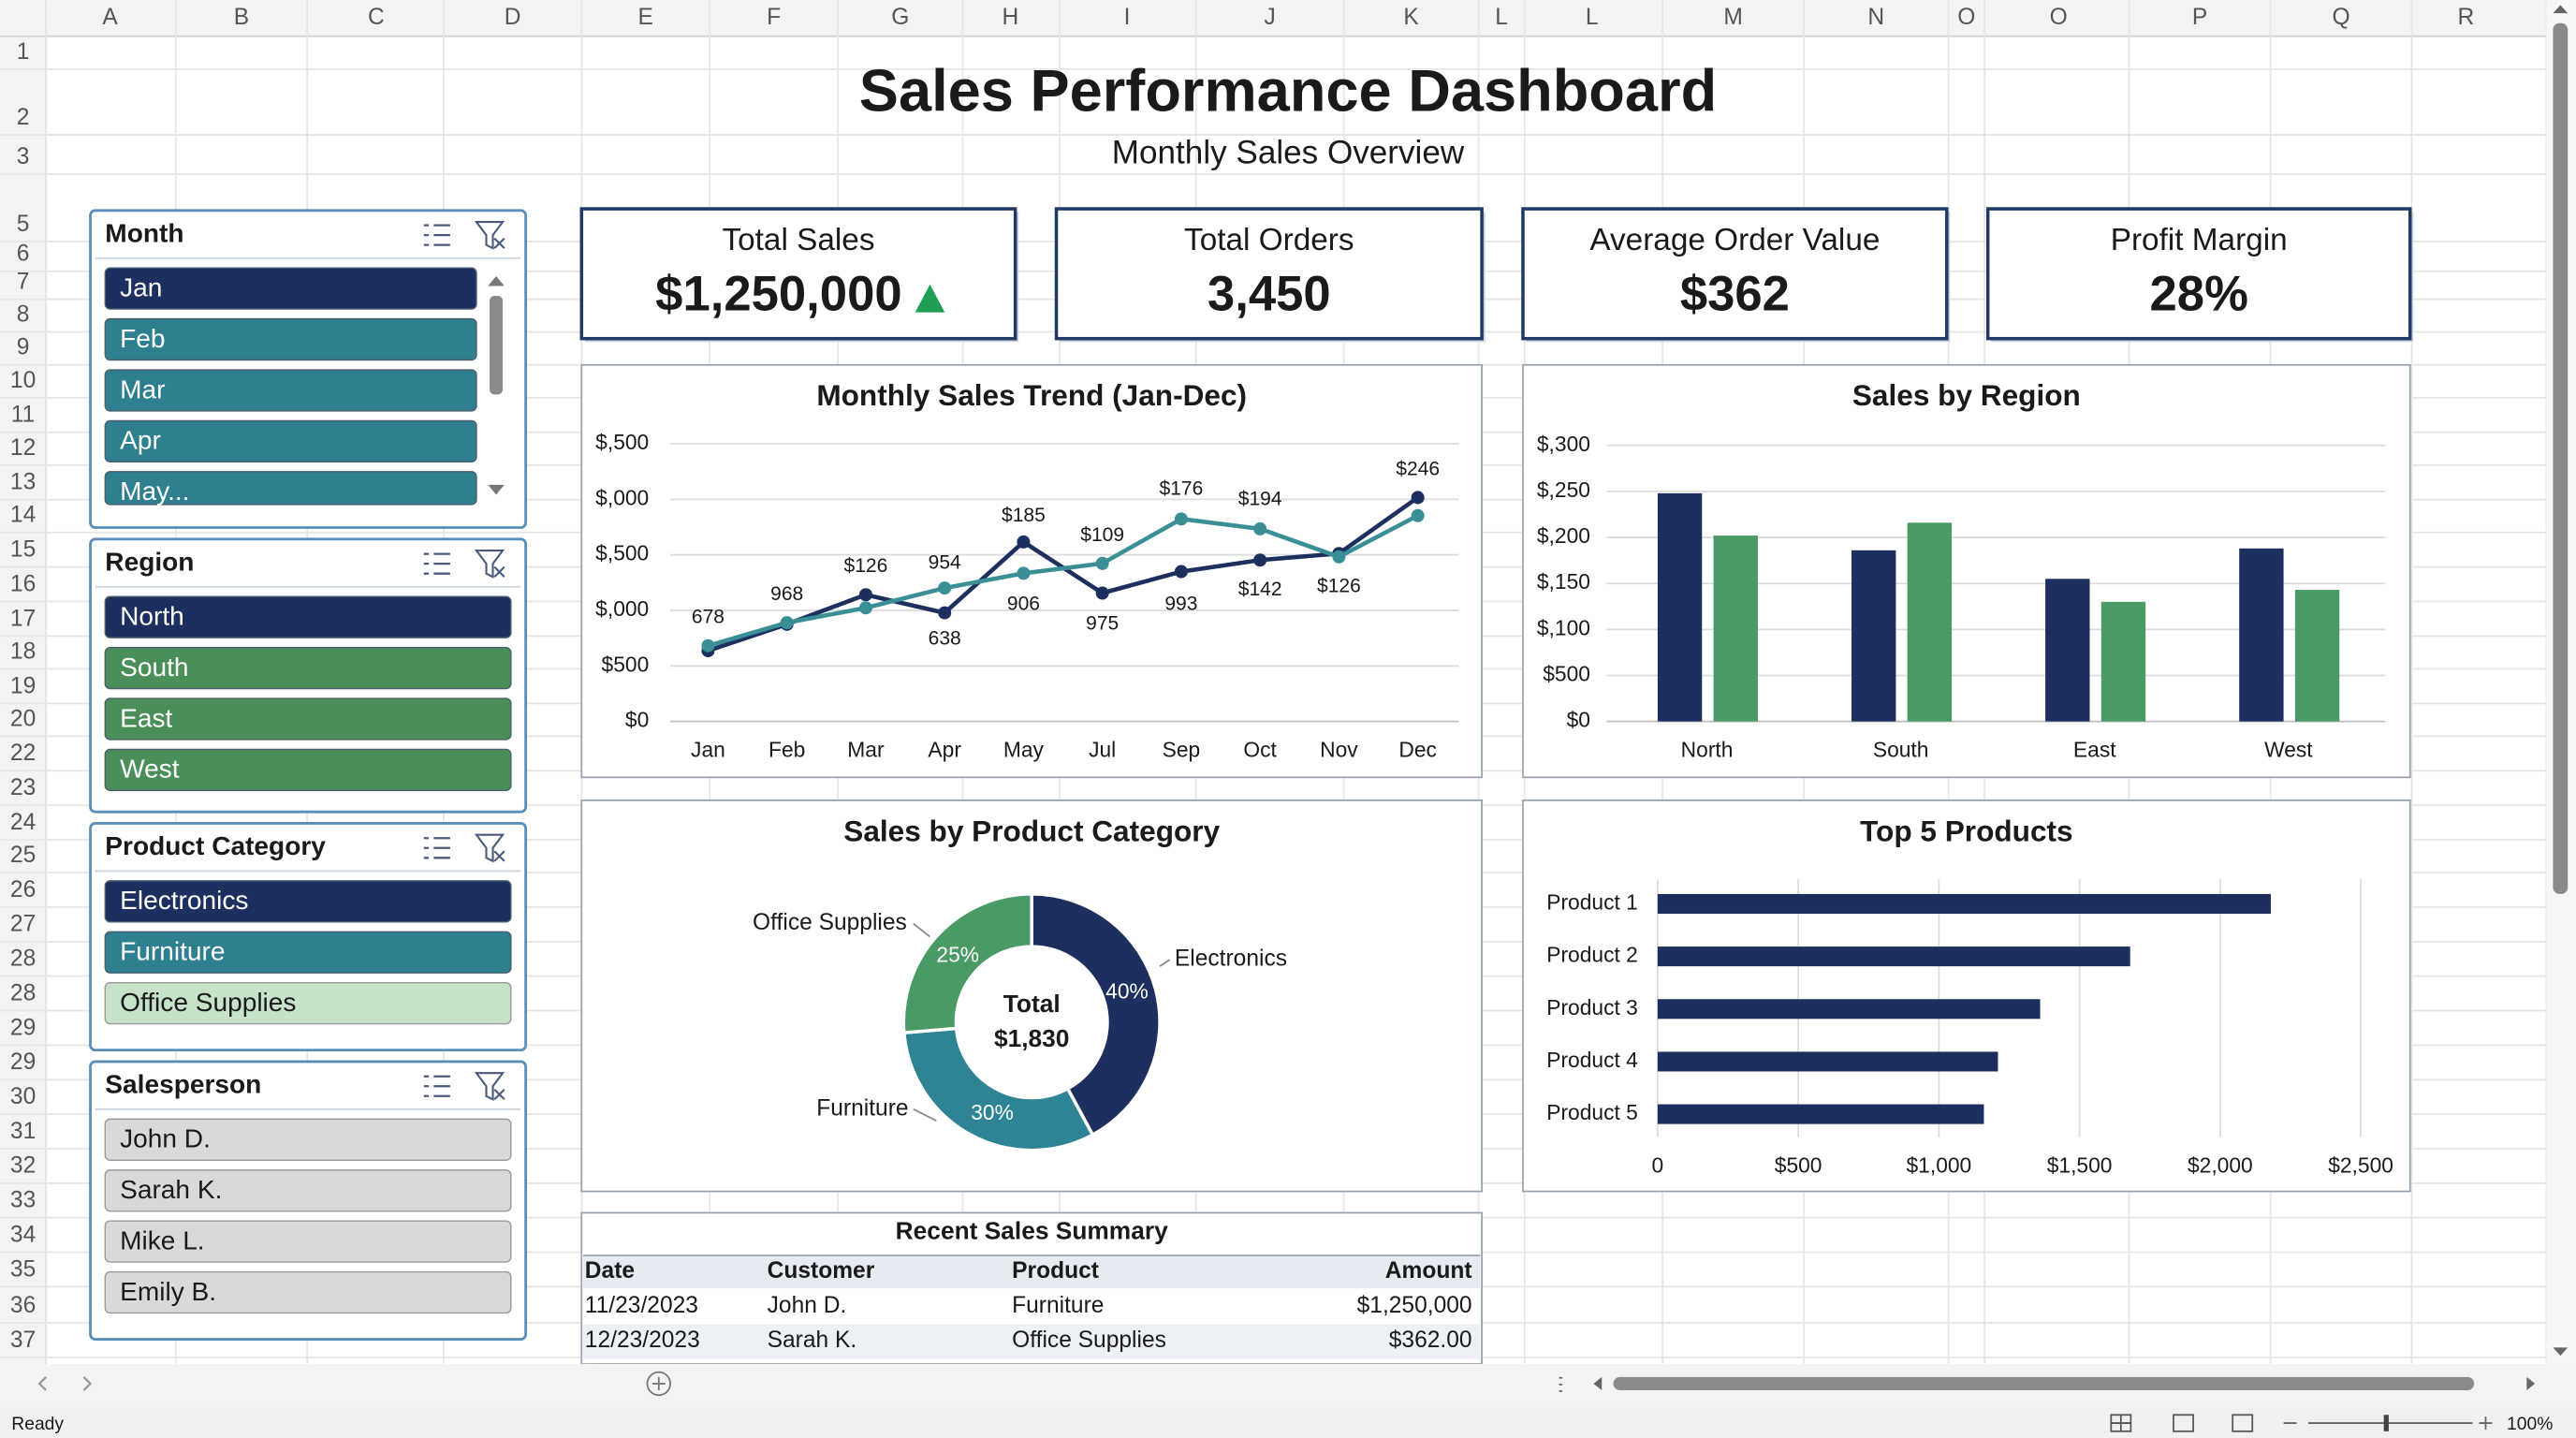 The height and width of the screenshot is (1438, 2576). I want to click on y-tick-label: $,300, so click(1563, 444).